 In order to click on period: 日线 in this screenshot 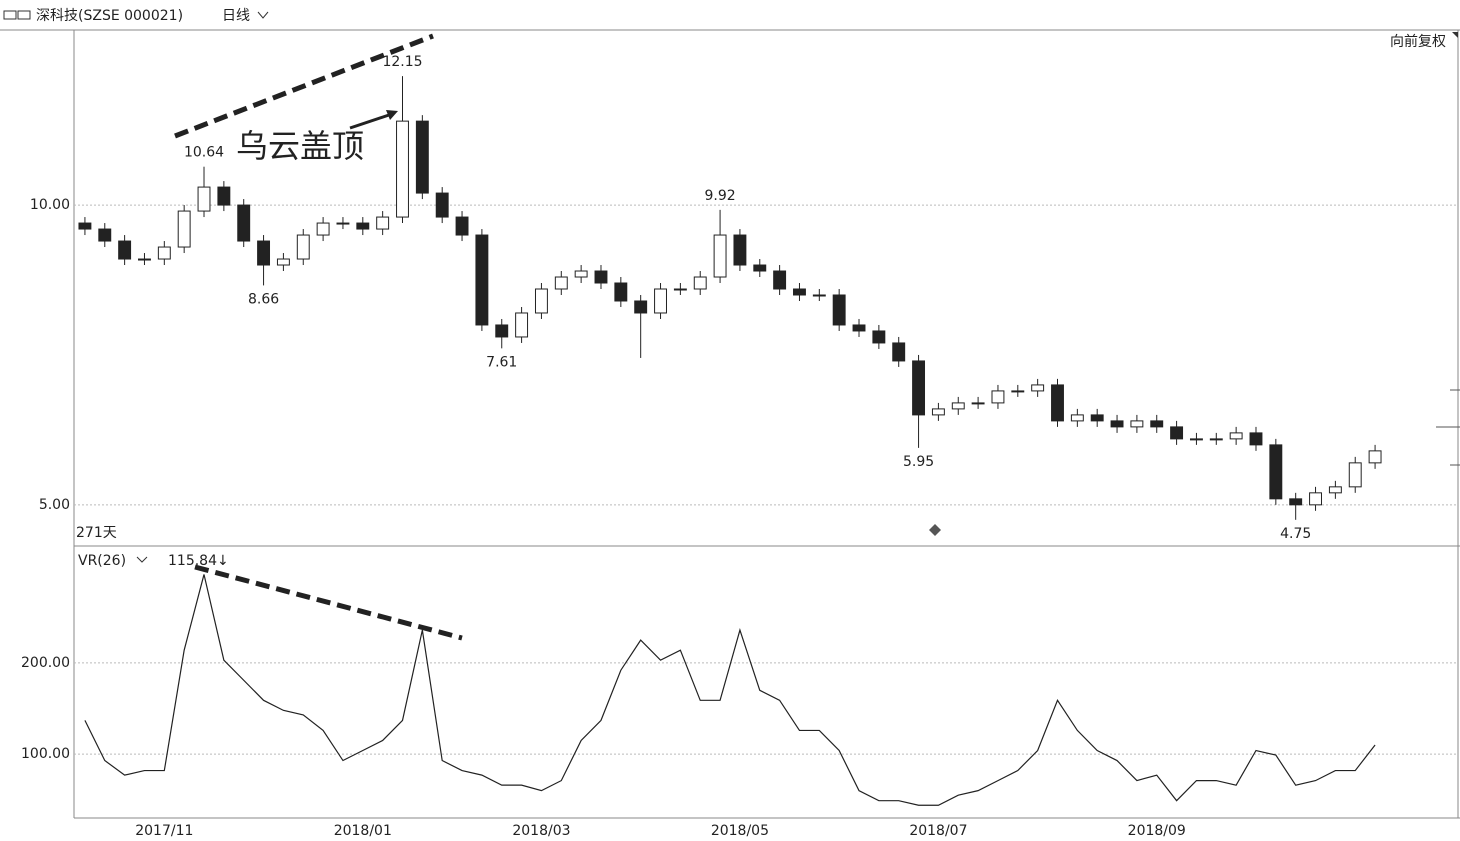, I will do `click(236, 16)`.